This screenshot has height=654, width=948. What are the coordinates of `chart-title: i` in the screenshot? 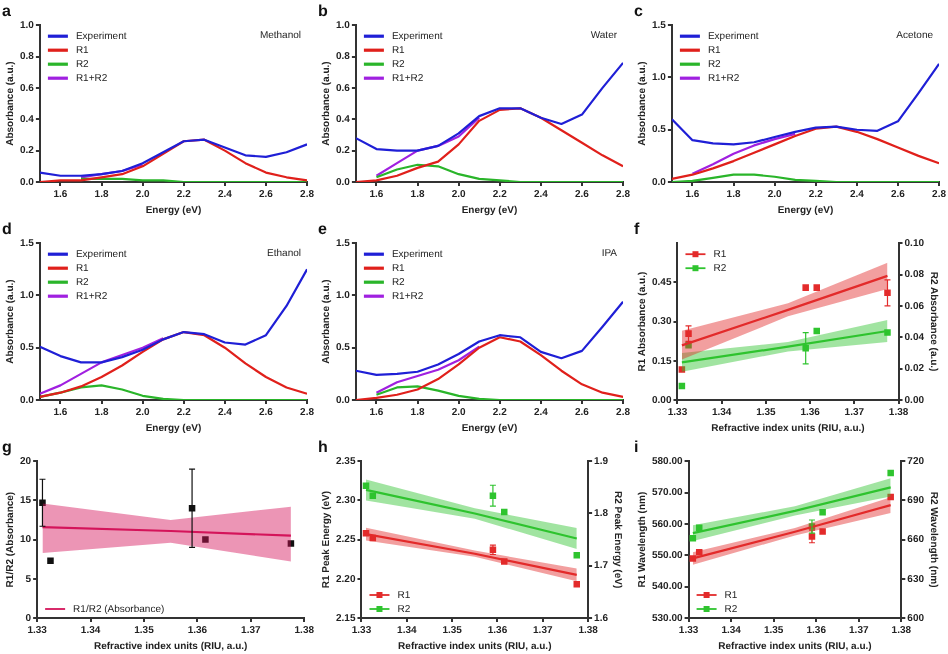 It's located at (636, 447).